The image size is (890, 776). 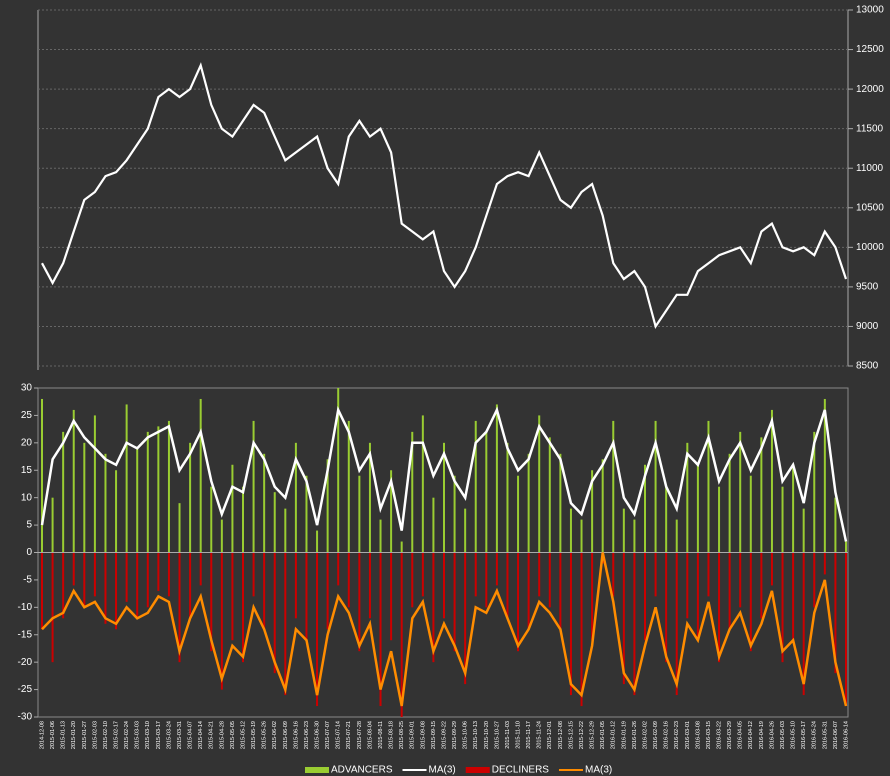 I want to click on x-tick-label: 2016-03-29, so click(x=730, y=735).